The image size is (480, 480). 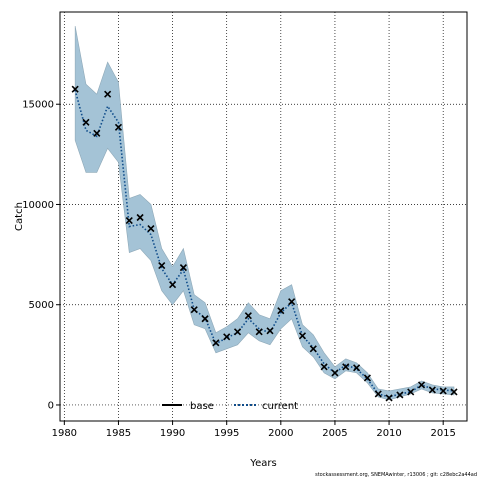 What do you see at coordinates (226, 433) in the screenshot?
I see `x-tick-label: 1995` at bounding box center [226, 433].